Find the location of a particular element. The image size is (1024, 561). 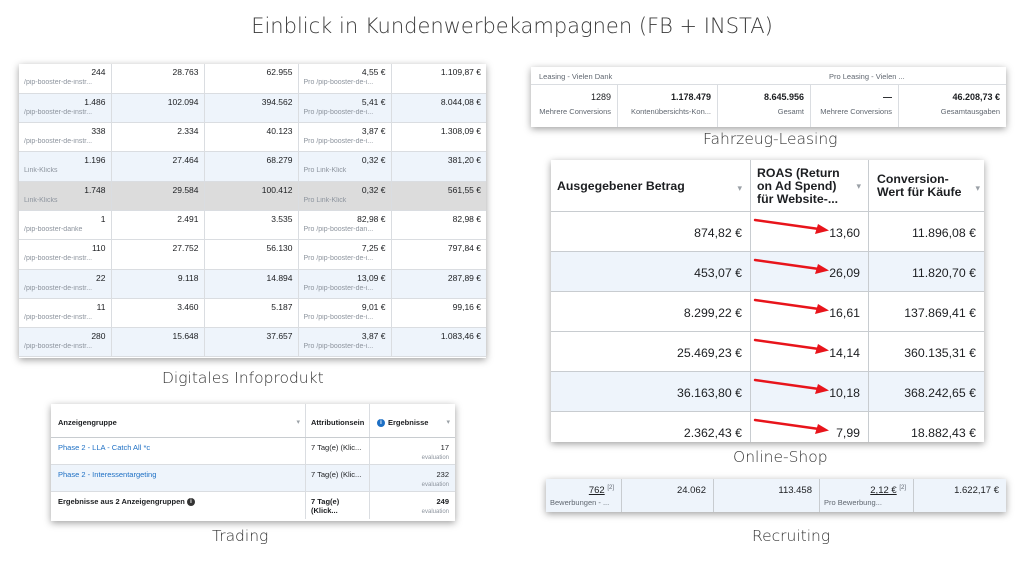

cell-value: 1.486 is located at coordinates (95, 101).